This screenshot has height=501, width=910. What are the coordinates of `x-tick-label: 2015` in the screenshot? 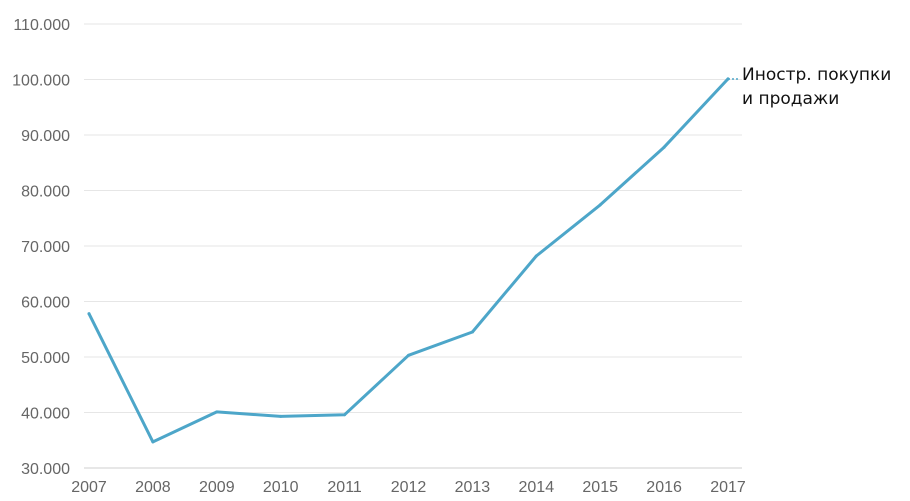 It's located at (600, 487).